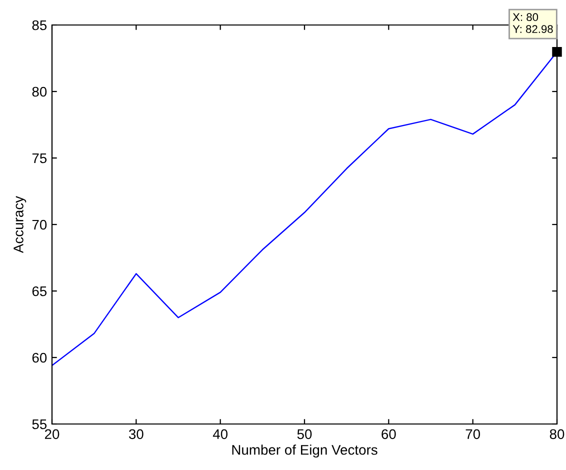  Describe the element at coordinates (305, 451) in the screenshot. I see `x-axis-title: Number of Eign Vectors` at that location.